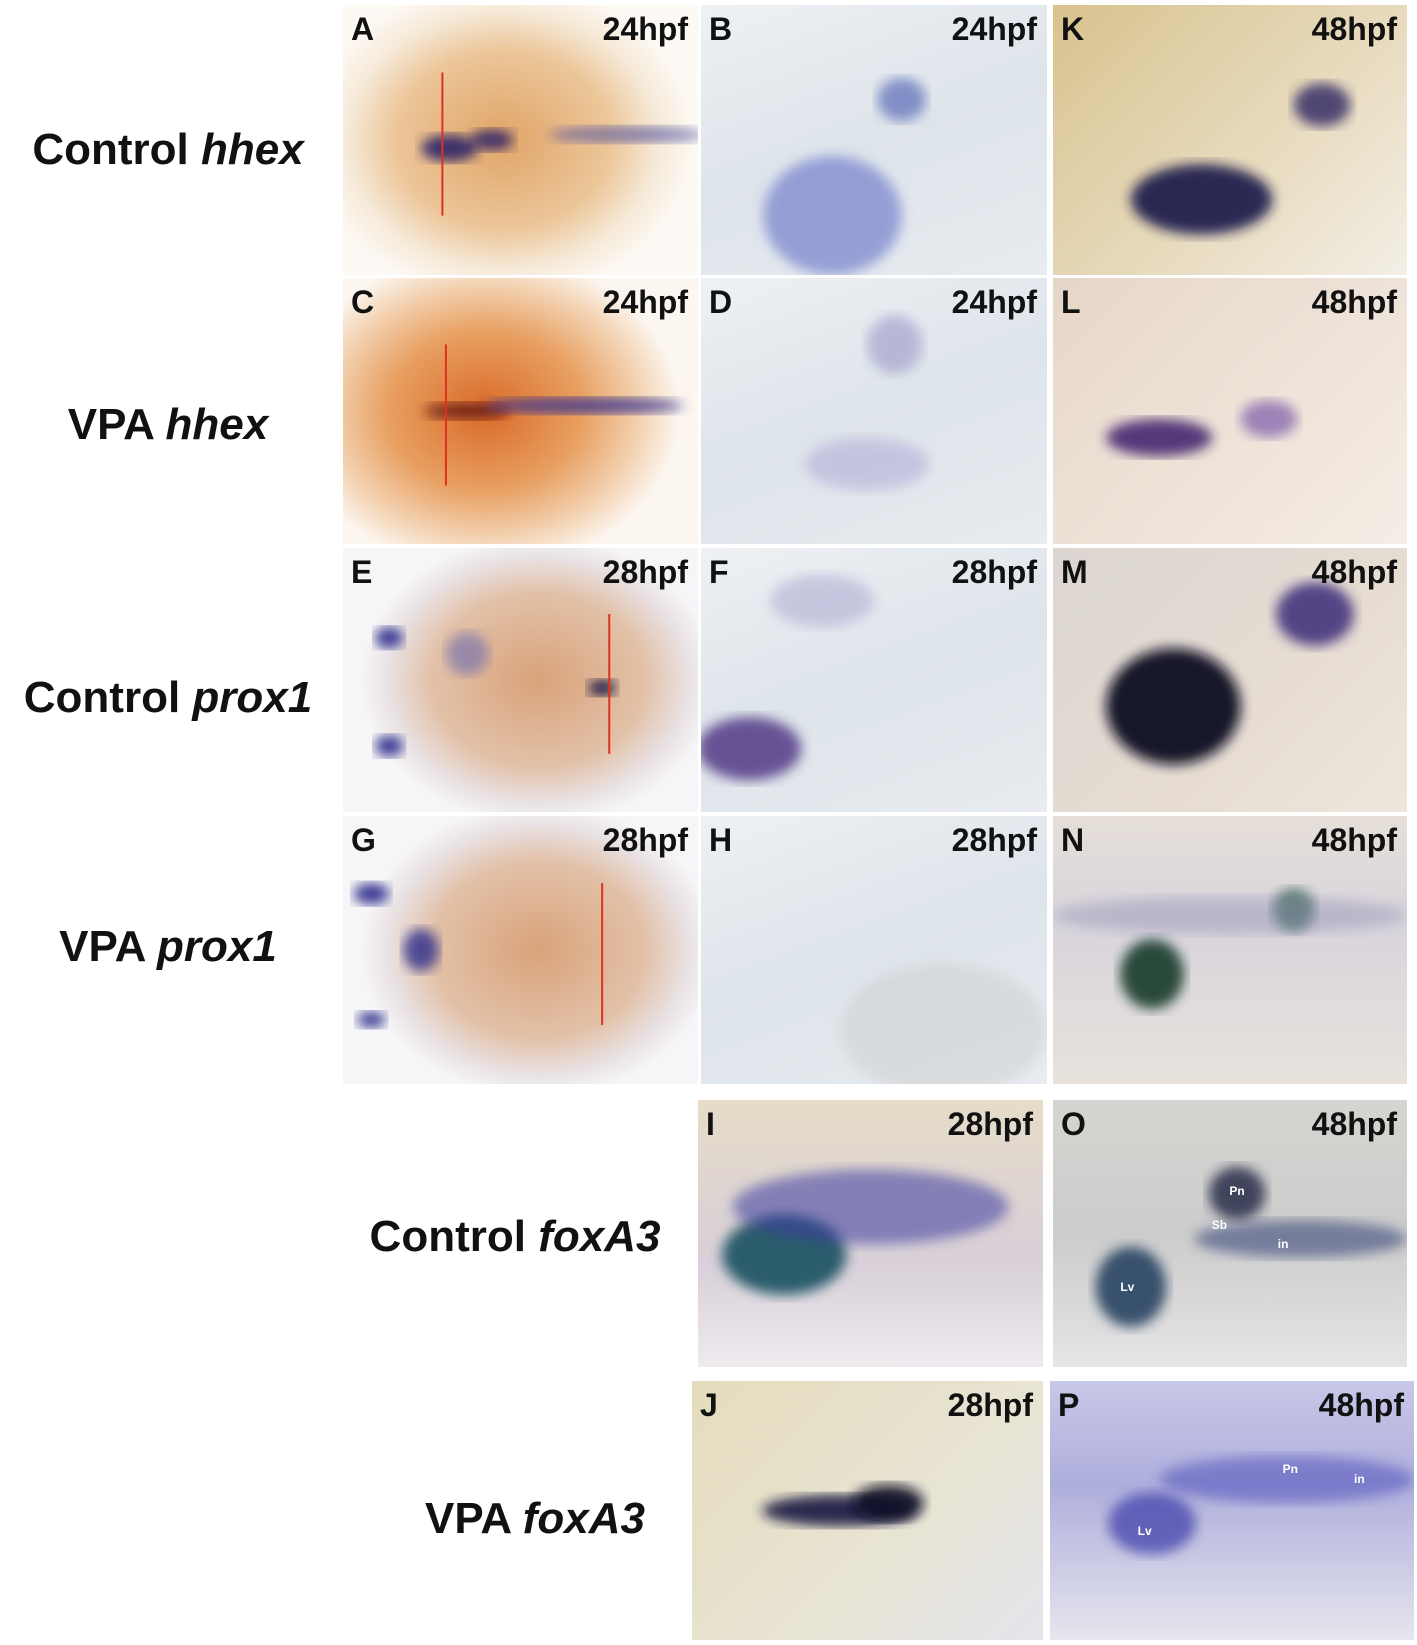  I want to click on panel-letter: N, so click(1073, 840).